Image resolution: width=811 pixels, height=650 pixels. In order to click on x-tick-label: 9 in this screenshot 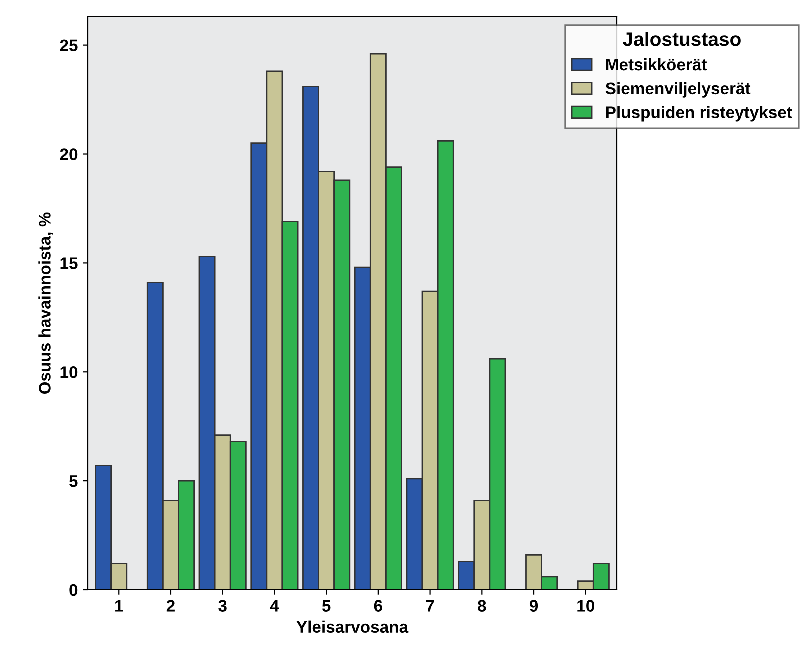, I will do `click(534, 606)`.